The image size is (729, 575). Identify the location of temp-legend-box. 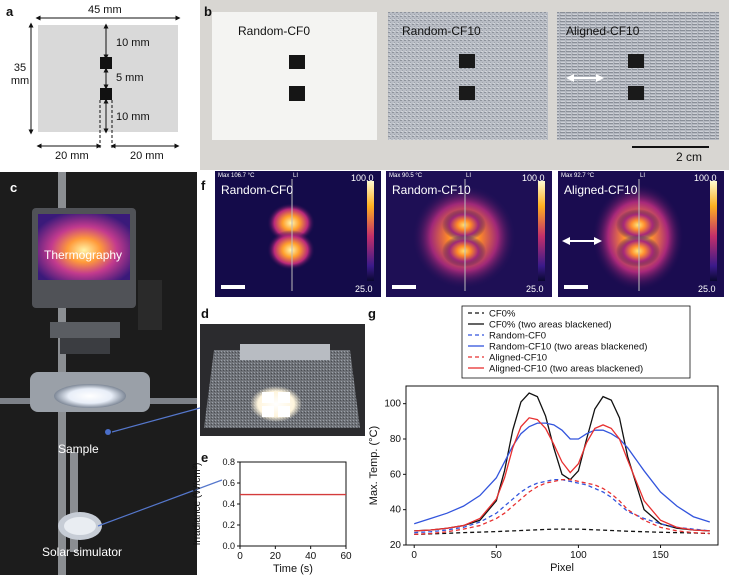
(576, 342).